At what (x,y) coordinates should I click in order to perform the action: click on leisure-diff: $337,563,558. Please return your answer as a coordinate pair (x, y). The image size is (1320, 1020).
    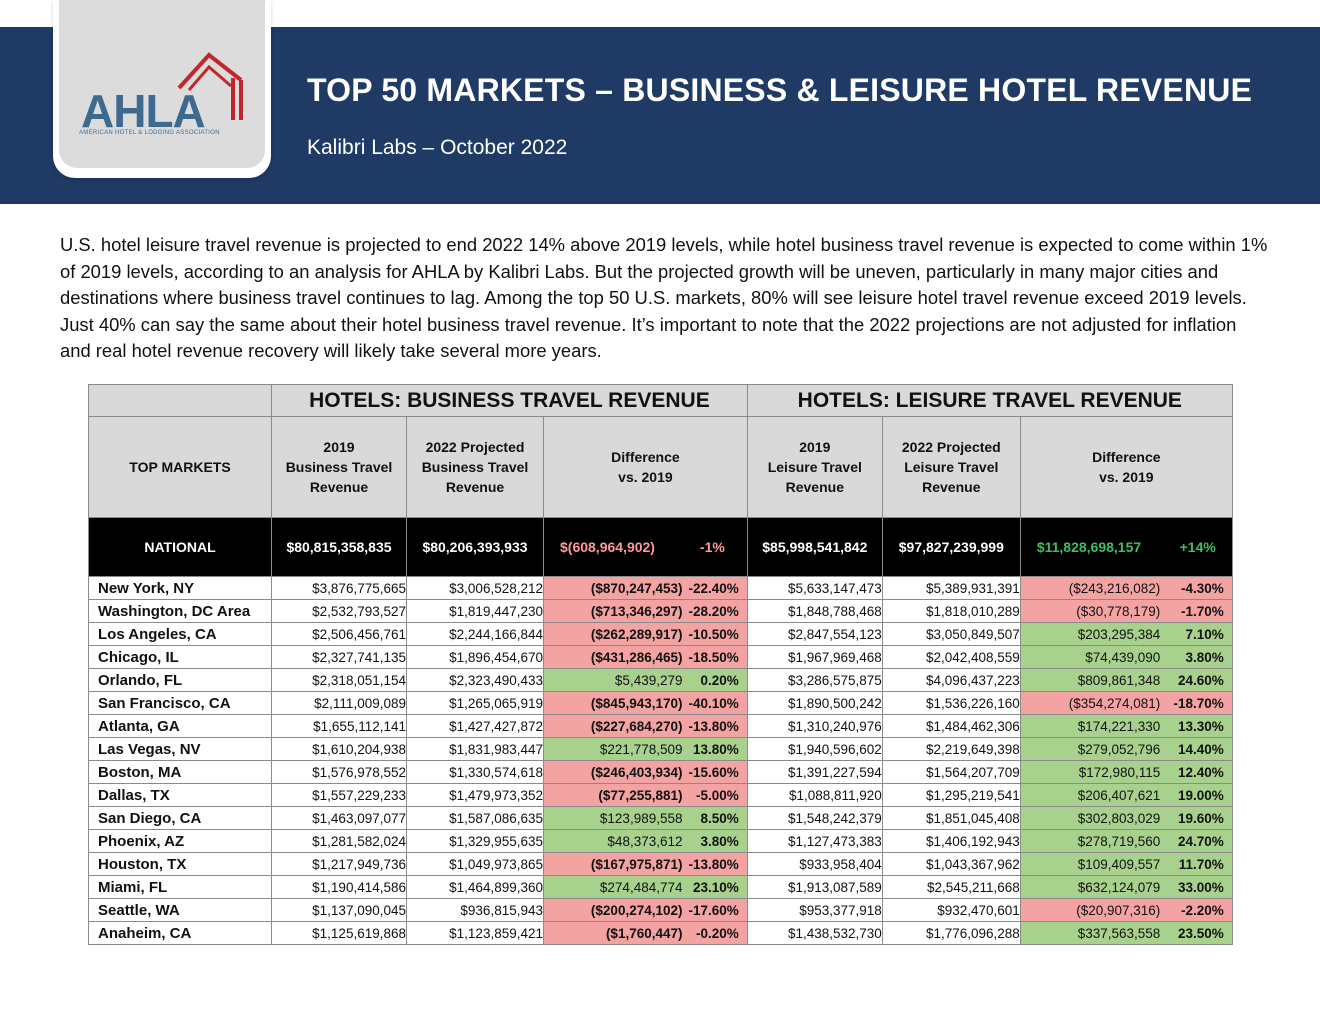
    Looking at the image, I should click on (1093, 933).